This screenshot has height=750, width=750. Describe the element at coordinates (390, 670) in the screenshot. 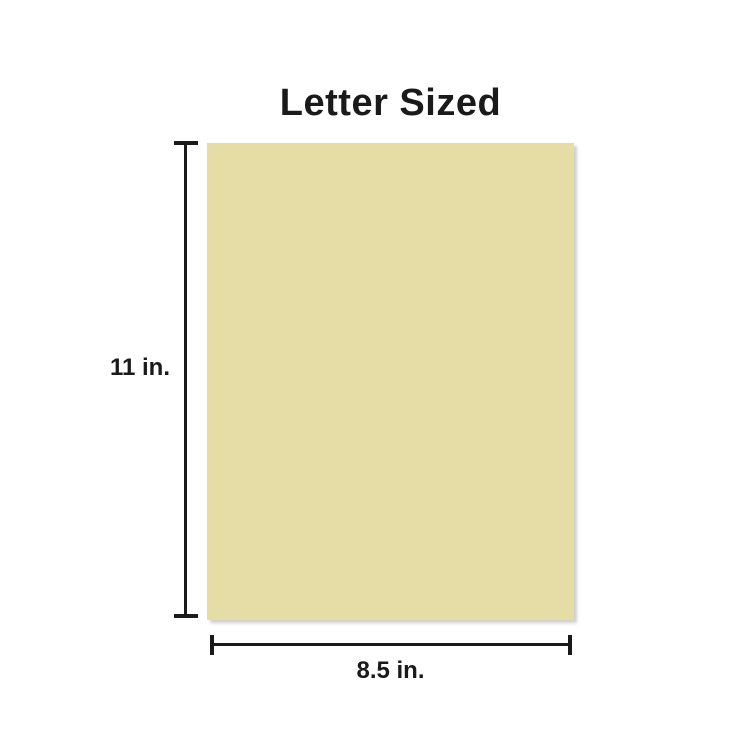

I see `width-dimension-label: 8.5 in.` at that location.